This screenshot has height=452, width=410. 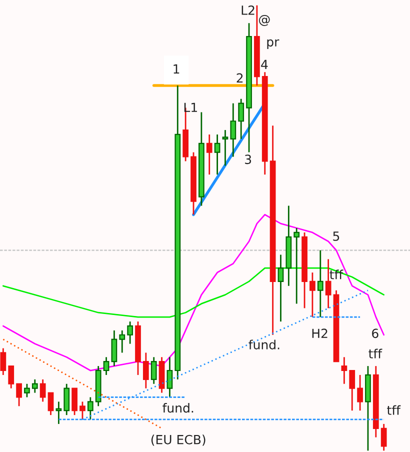 I want to click on annotation: 1, so click(x=177, y=69).